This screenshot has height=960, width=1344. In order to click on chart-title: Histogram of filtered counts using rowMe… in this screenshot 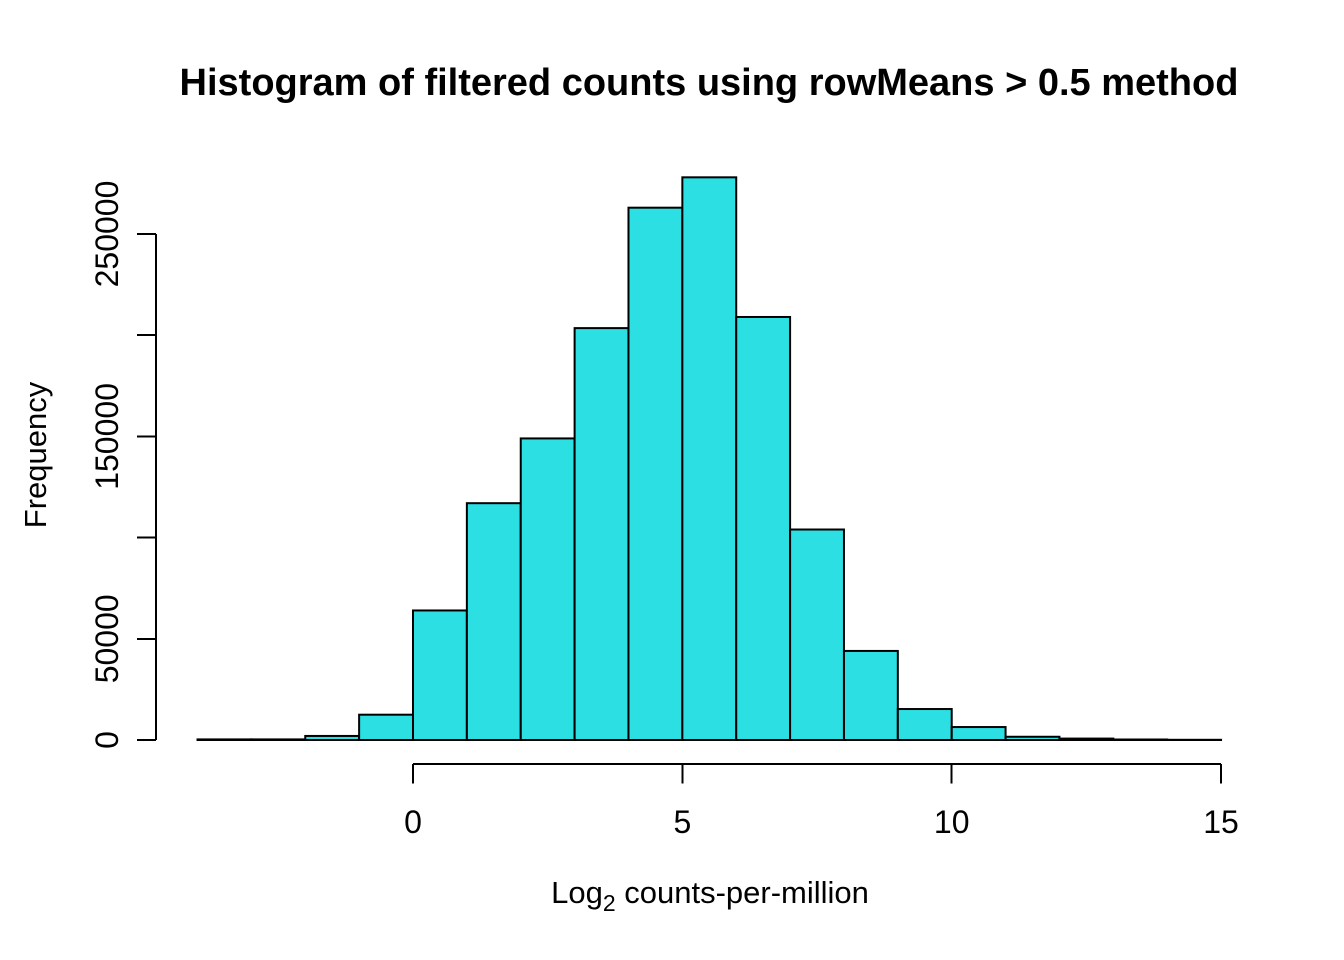, I will do `click(709, 83)`.